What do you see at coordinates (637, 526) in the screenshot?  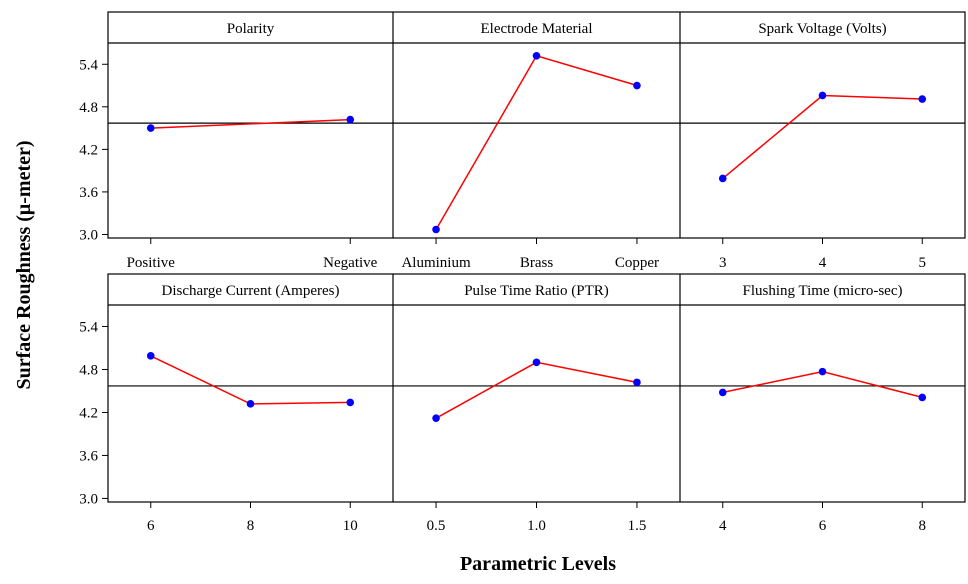 I see `x-tick-label: 1.5` at bounding box center [637, 526].